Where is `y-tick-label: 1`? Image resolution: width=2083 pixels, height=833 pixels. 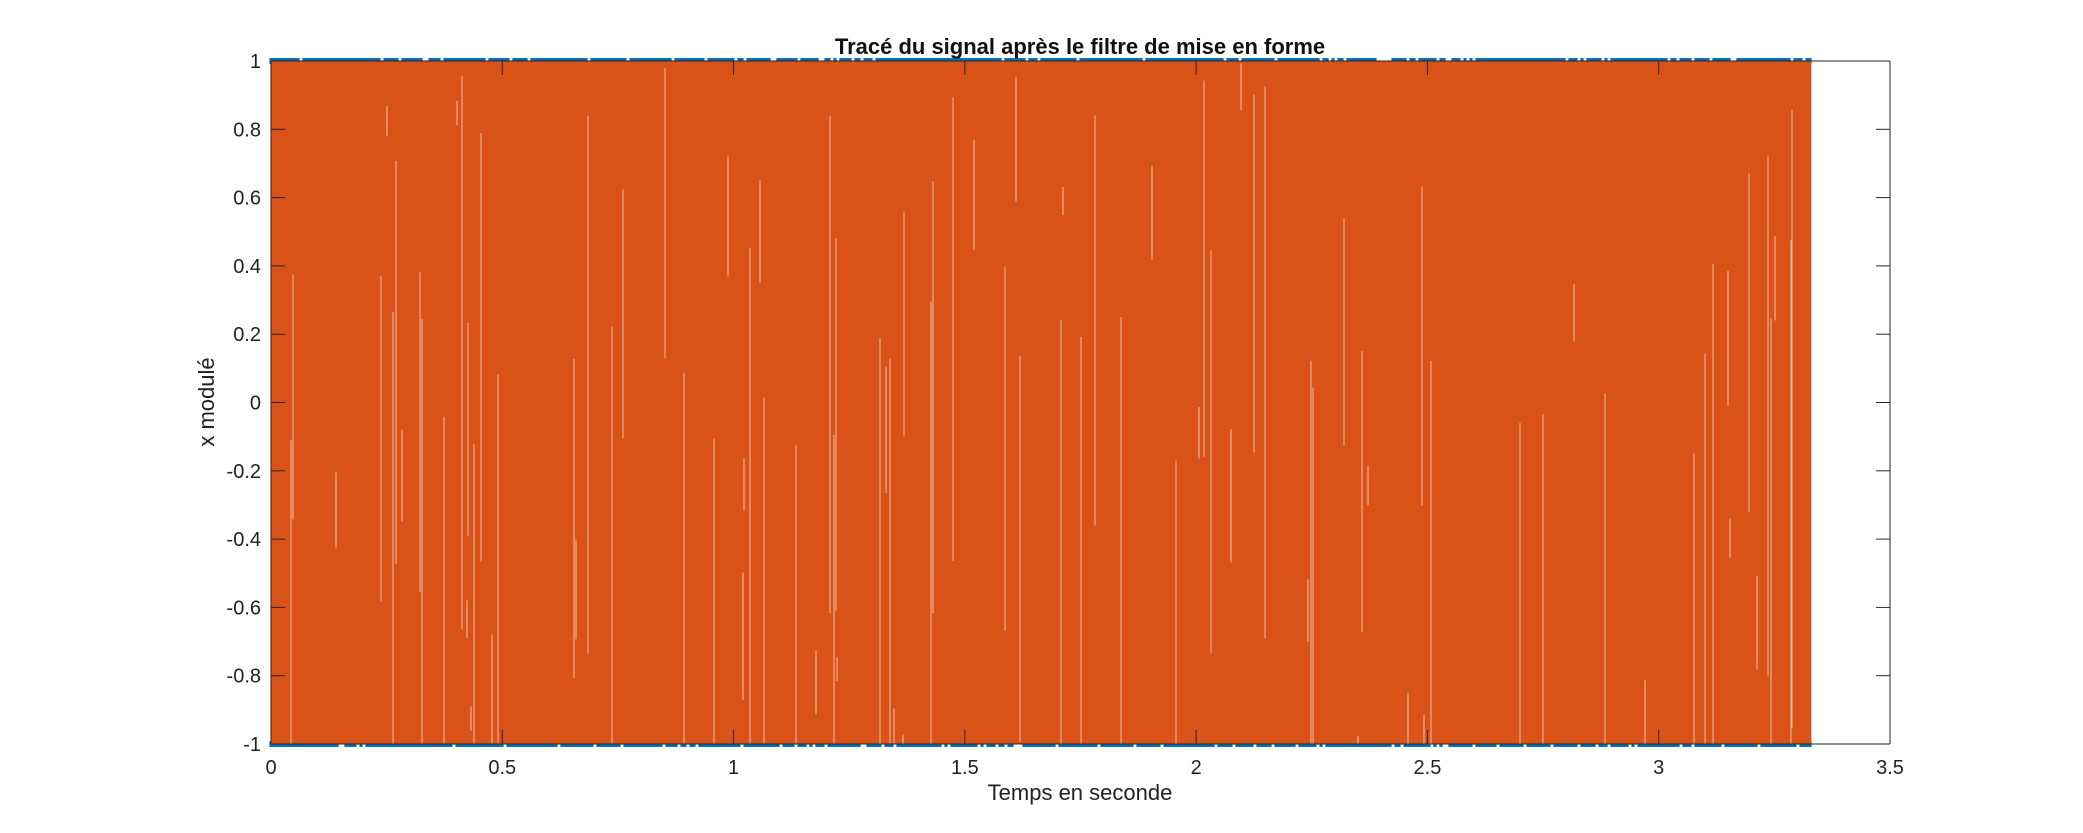
y-tick-label: 1 is located at coordinates (255, 62).